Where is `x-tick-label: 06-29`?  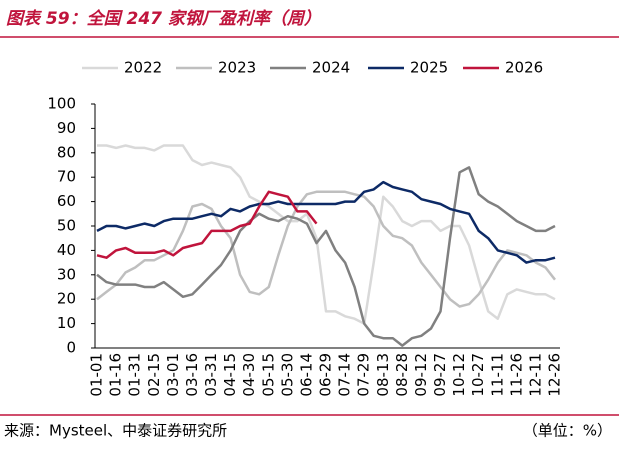 x-tick-label: 06-29 is located at coordinates (326, 375).